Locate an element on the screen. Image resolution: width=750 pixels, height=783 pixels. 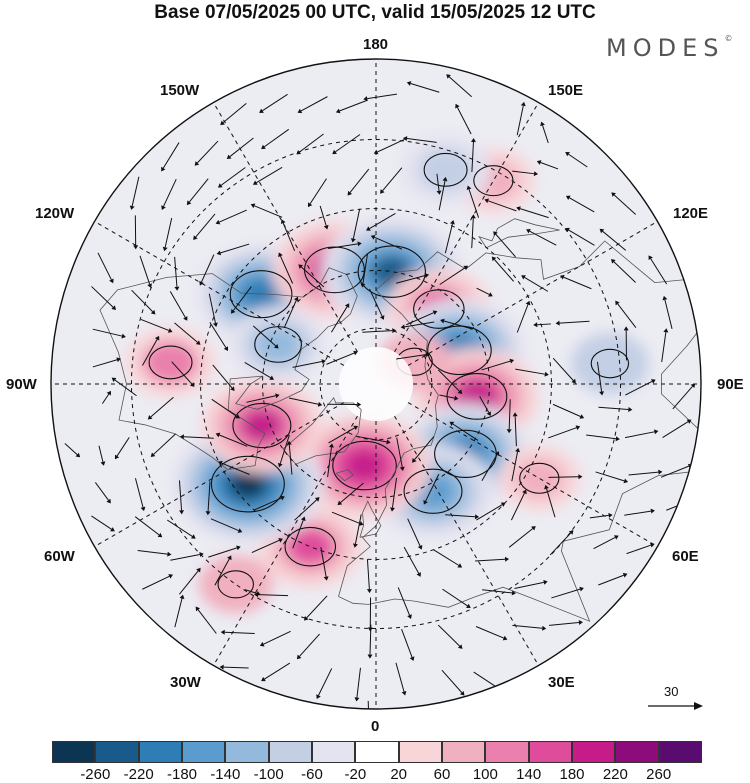
height-contour-high-greenland-sea is located at coordinates (364, 465).